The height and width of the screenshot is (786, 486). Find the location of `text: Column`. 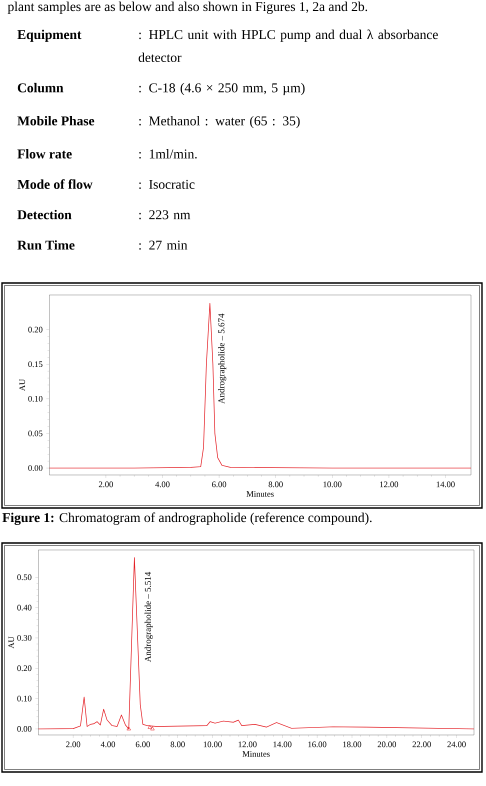

text: Column is located at coordinates (41, 87).